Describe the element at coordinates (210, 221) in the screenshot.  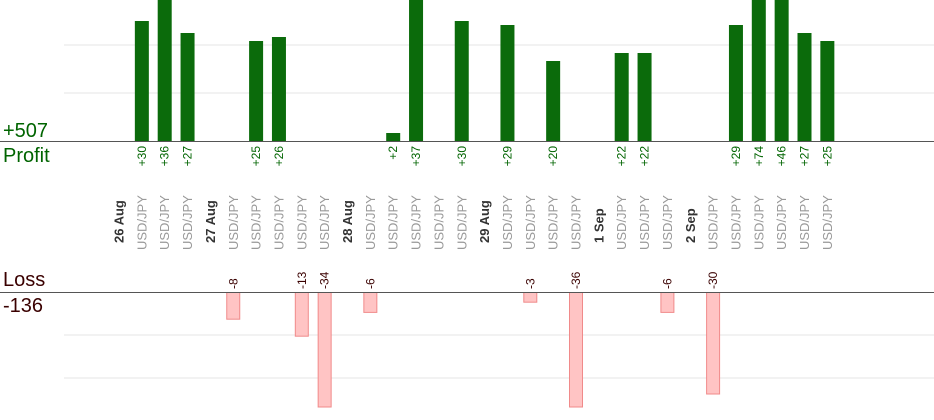
I see `date-label: 27 Aug` at that location.